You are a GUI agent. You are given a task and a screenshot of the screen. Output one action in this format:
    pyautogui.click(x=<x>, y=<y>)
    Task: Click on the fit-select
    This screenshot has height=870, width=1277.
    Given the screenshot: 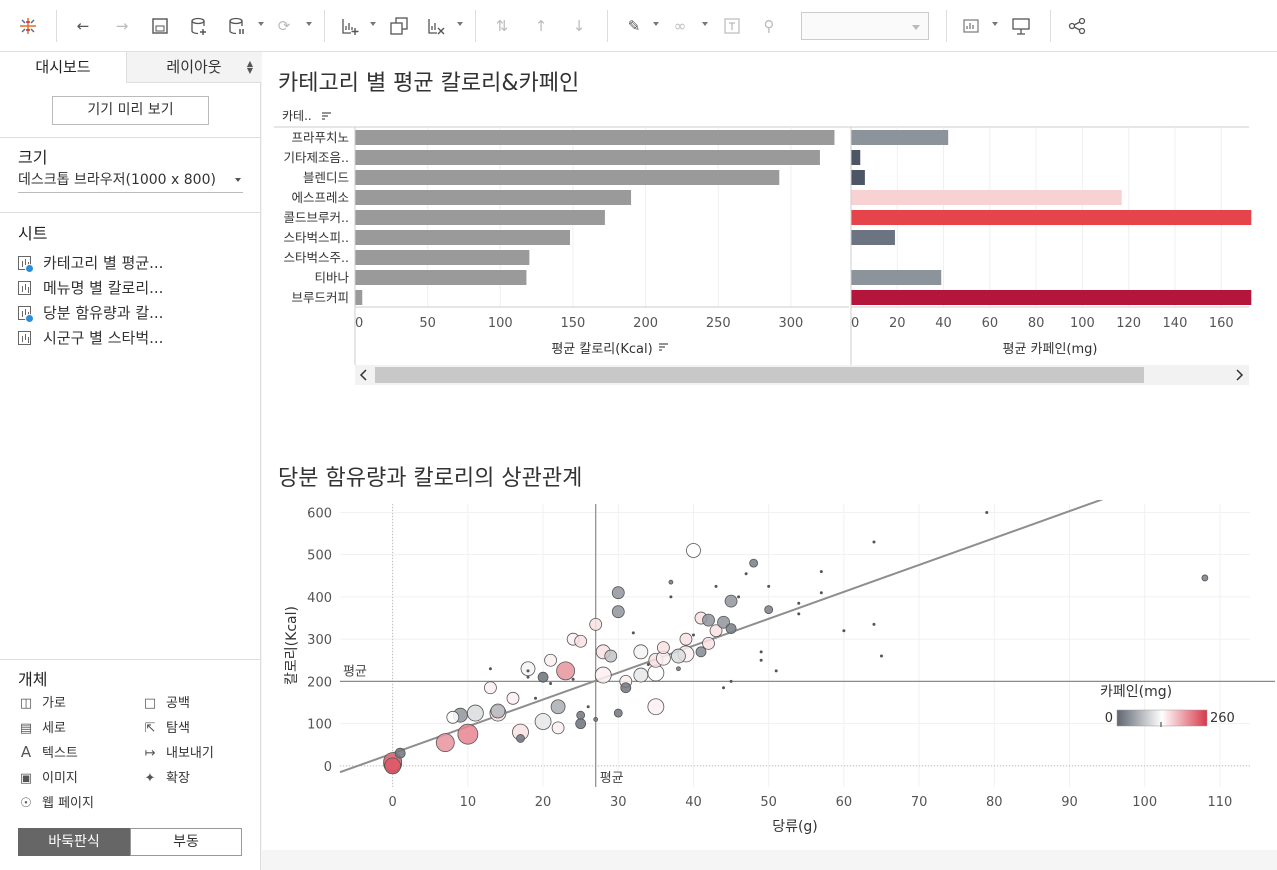 What is the action you would take?
    pyautogui.click(x=865, y=26)
    